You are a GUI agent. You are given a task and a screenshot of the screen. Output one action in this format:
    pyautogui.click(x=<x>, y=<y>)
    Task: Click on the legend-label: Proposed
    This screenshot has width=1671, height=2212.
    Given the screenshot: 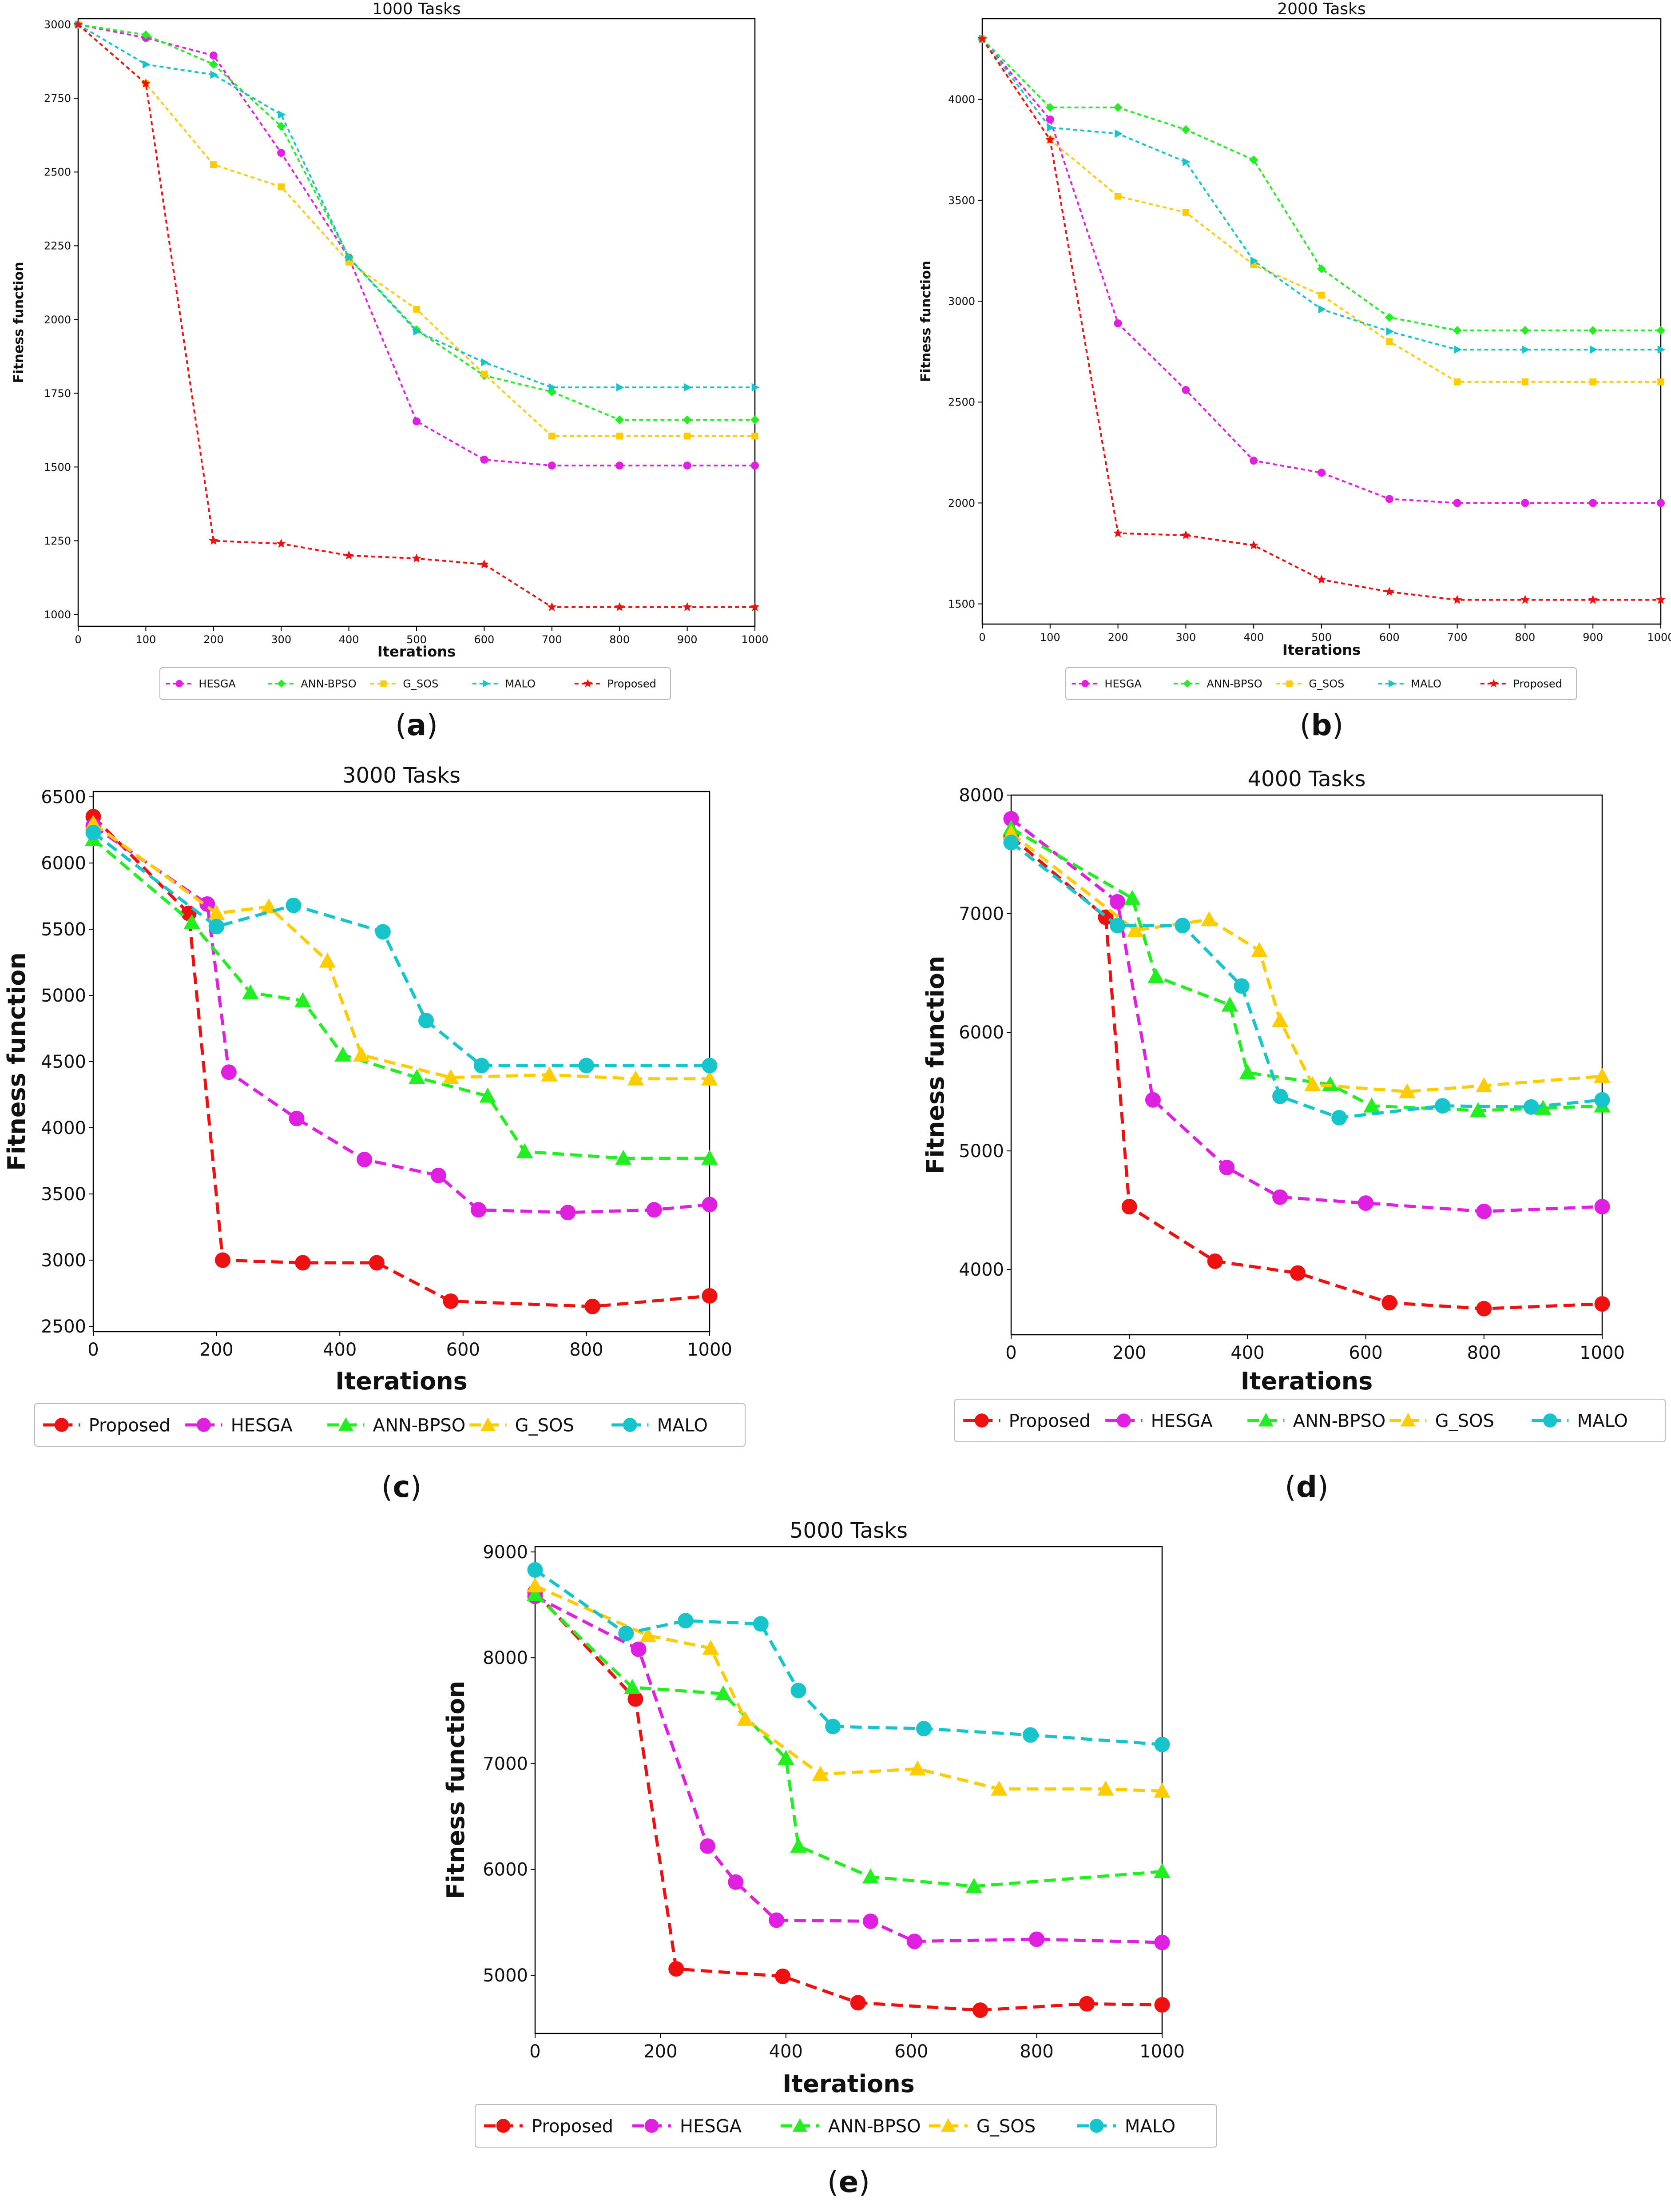 What is the action you would take?
    pyautogui.click(x=1050, y=1421)
    